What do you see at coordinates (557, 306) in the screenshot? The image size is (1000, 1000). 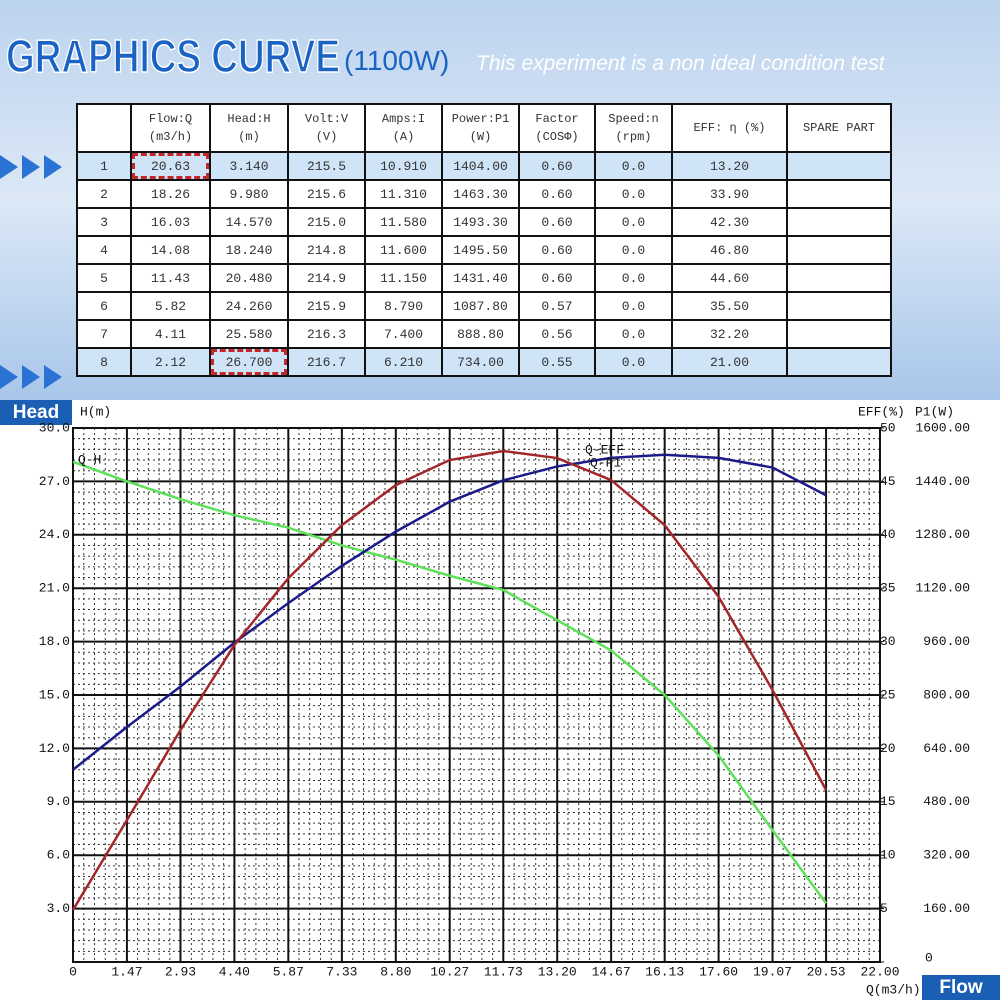 I see `table-cell: 0.57` at bounding box center [557, 306].